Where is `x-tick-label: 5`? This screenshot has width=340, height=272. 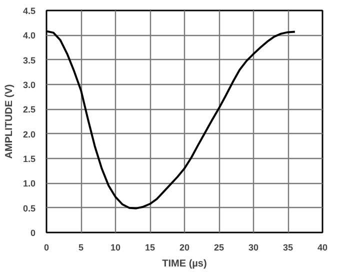
x-tick-label: 5 is located at coordinates (81, 247).